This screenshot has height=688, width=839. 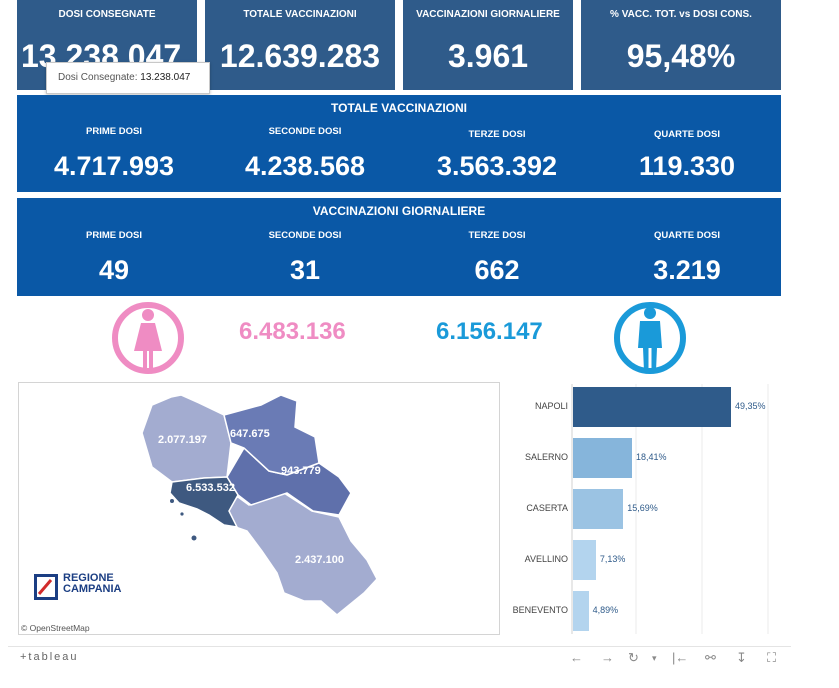 What do you see at coordinates (540, 610) in the screenshot?
I see `bar-category-label: BENEVENTO` at bounding box center [540, 610].